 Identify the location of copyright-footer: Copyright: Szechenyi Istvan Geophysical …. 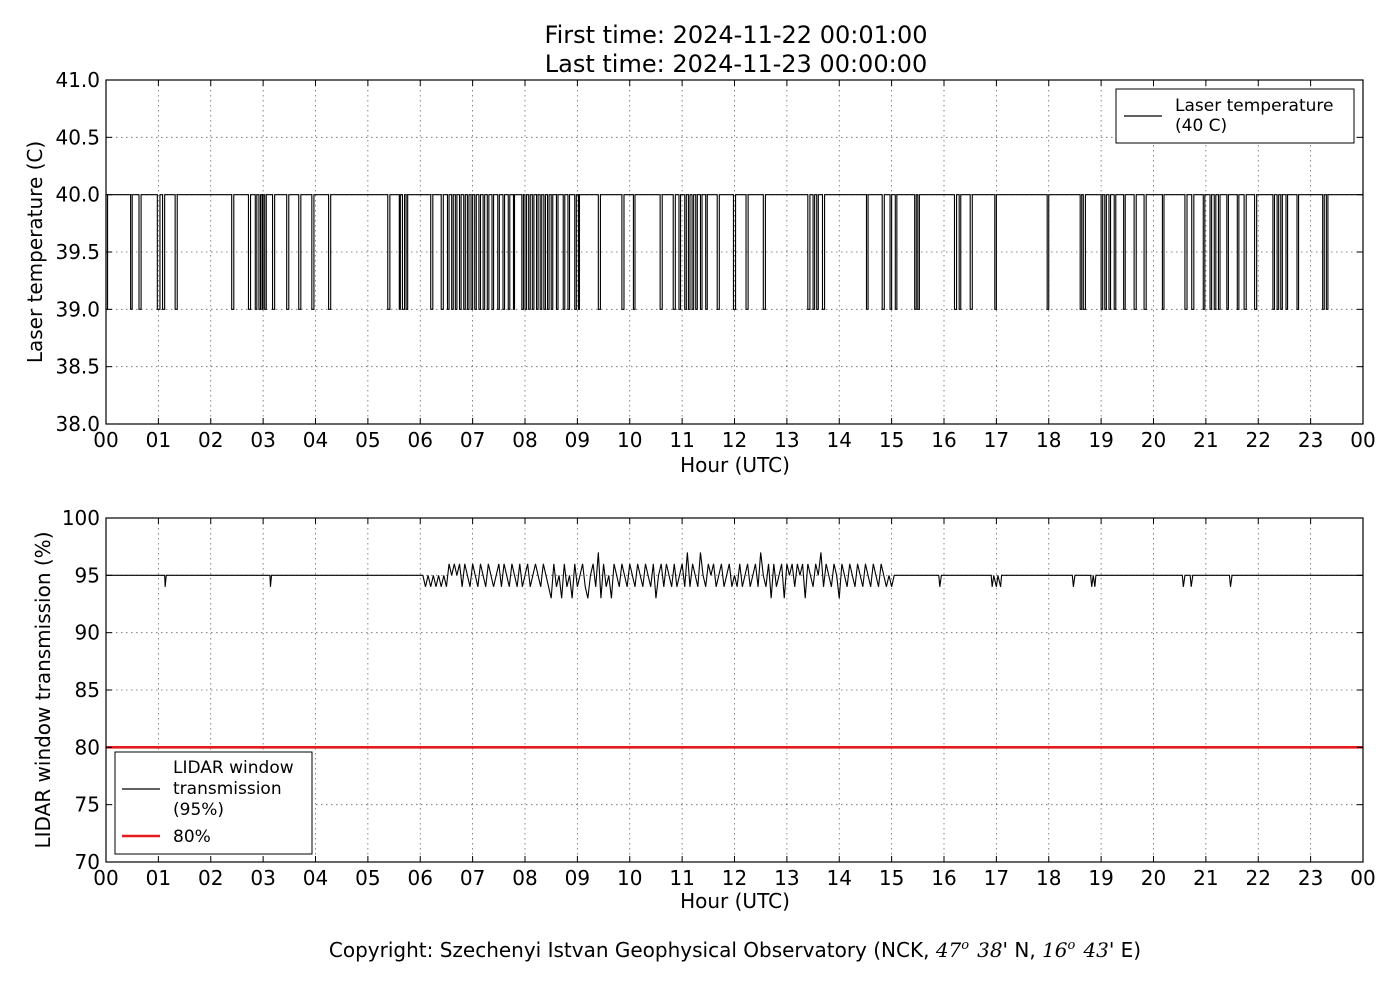
(735, 950).